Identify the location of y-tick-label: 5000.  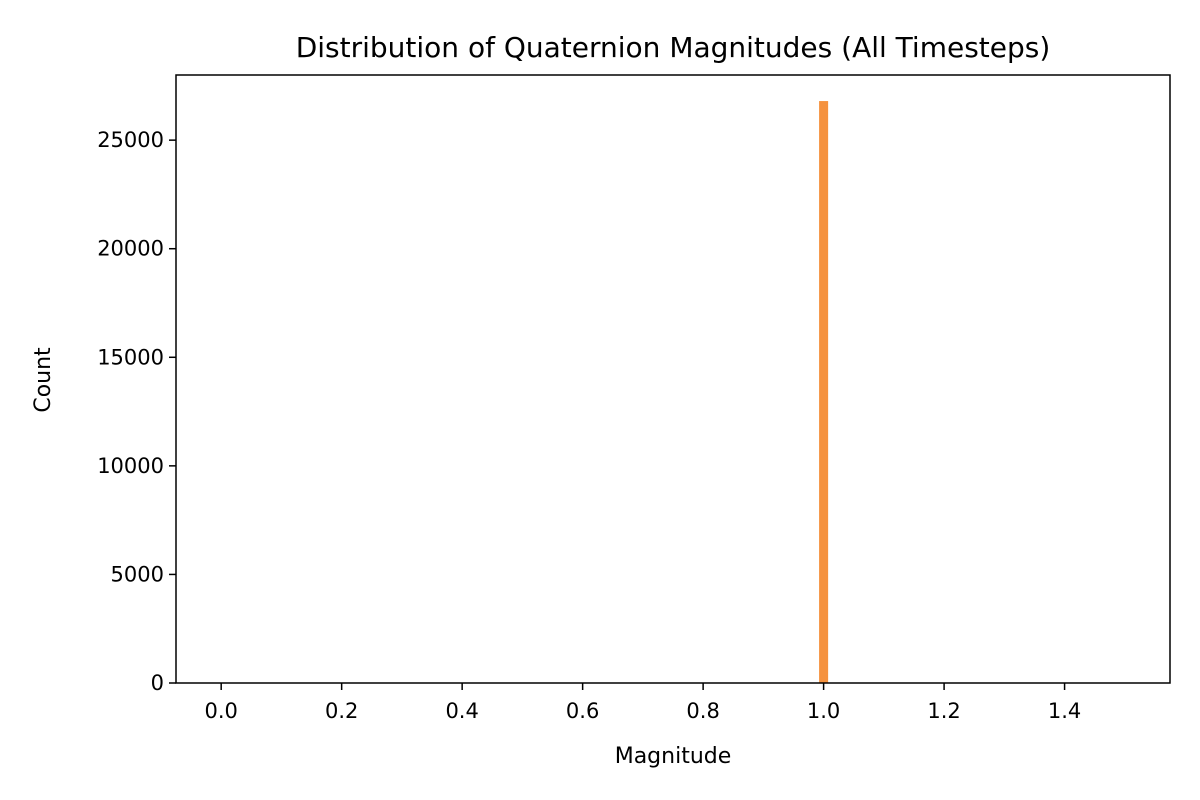
(137, 574).